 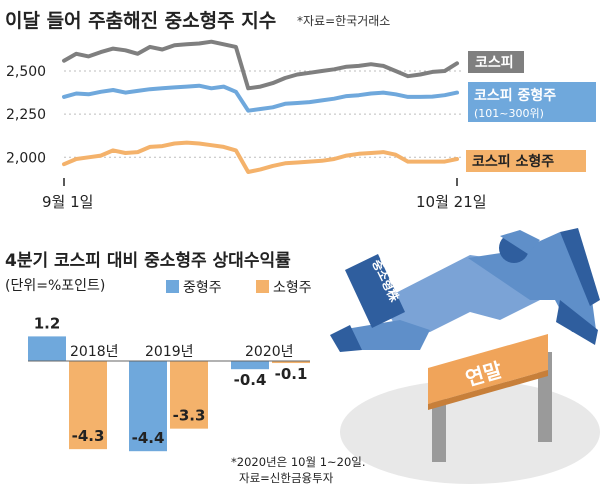 I want to click on legend-box-kospi, so click(x=496, y=62).